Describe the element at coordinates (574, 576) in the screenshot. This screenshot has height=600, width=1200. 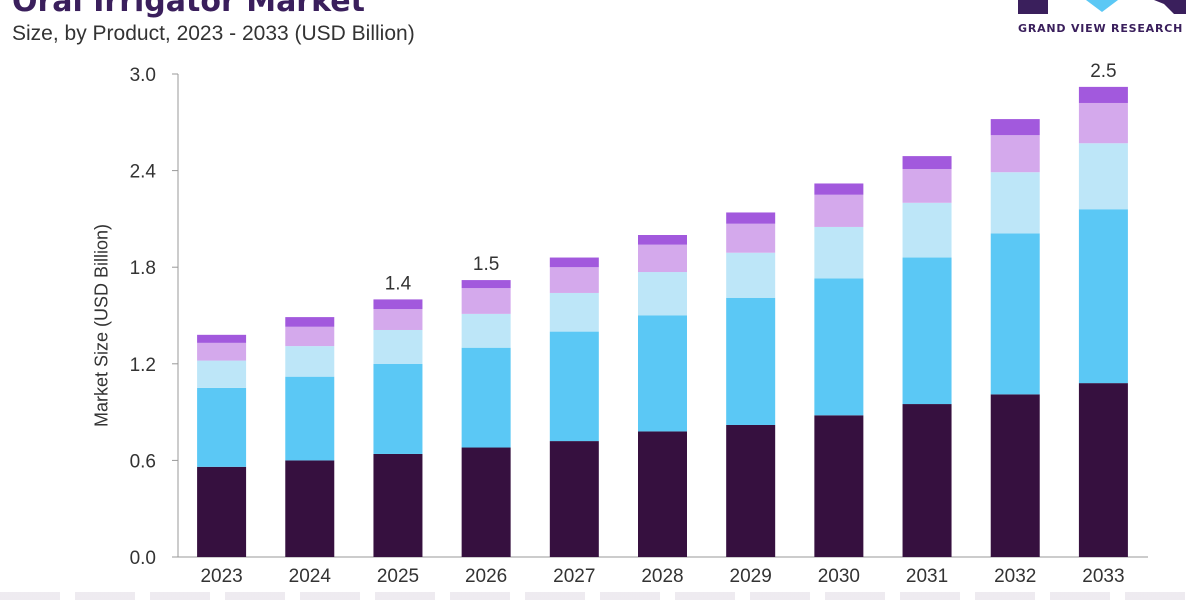
I see `x-tick-label: 2027` at that location.